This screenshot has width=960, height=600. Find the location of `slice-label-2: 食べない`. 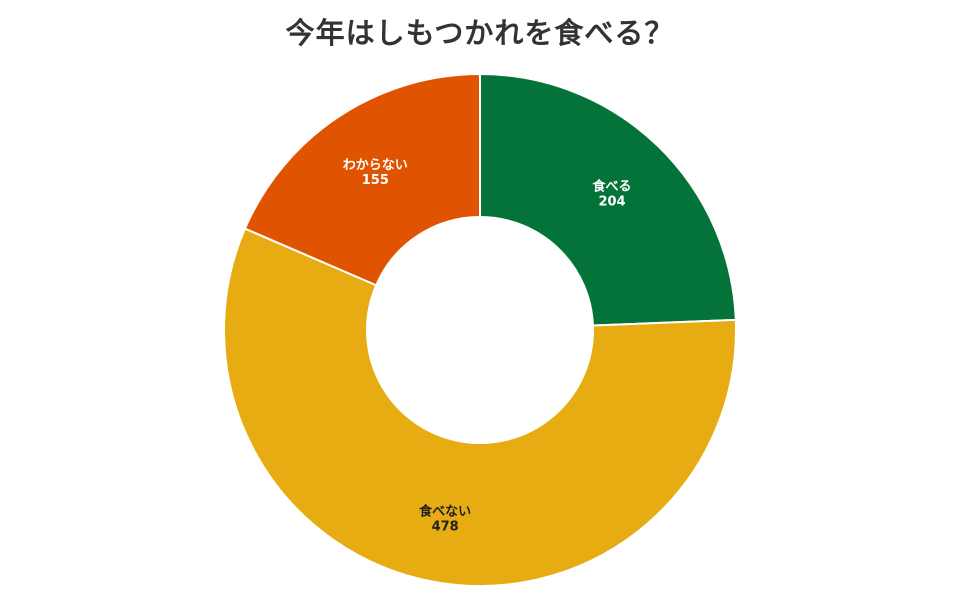

slice-label-2: 食べない is located at coordinates (445, 511).